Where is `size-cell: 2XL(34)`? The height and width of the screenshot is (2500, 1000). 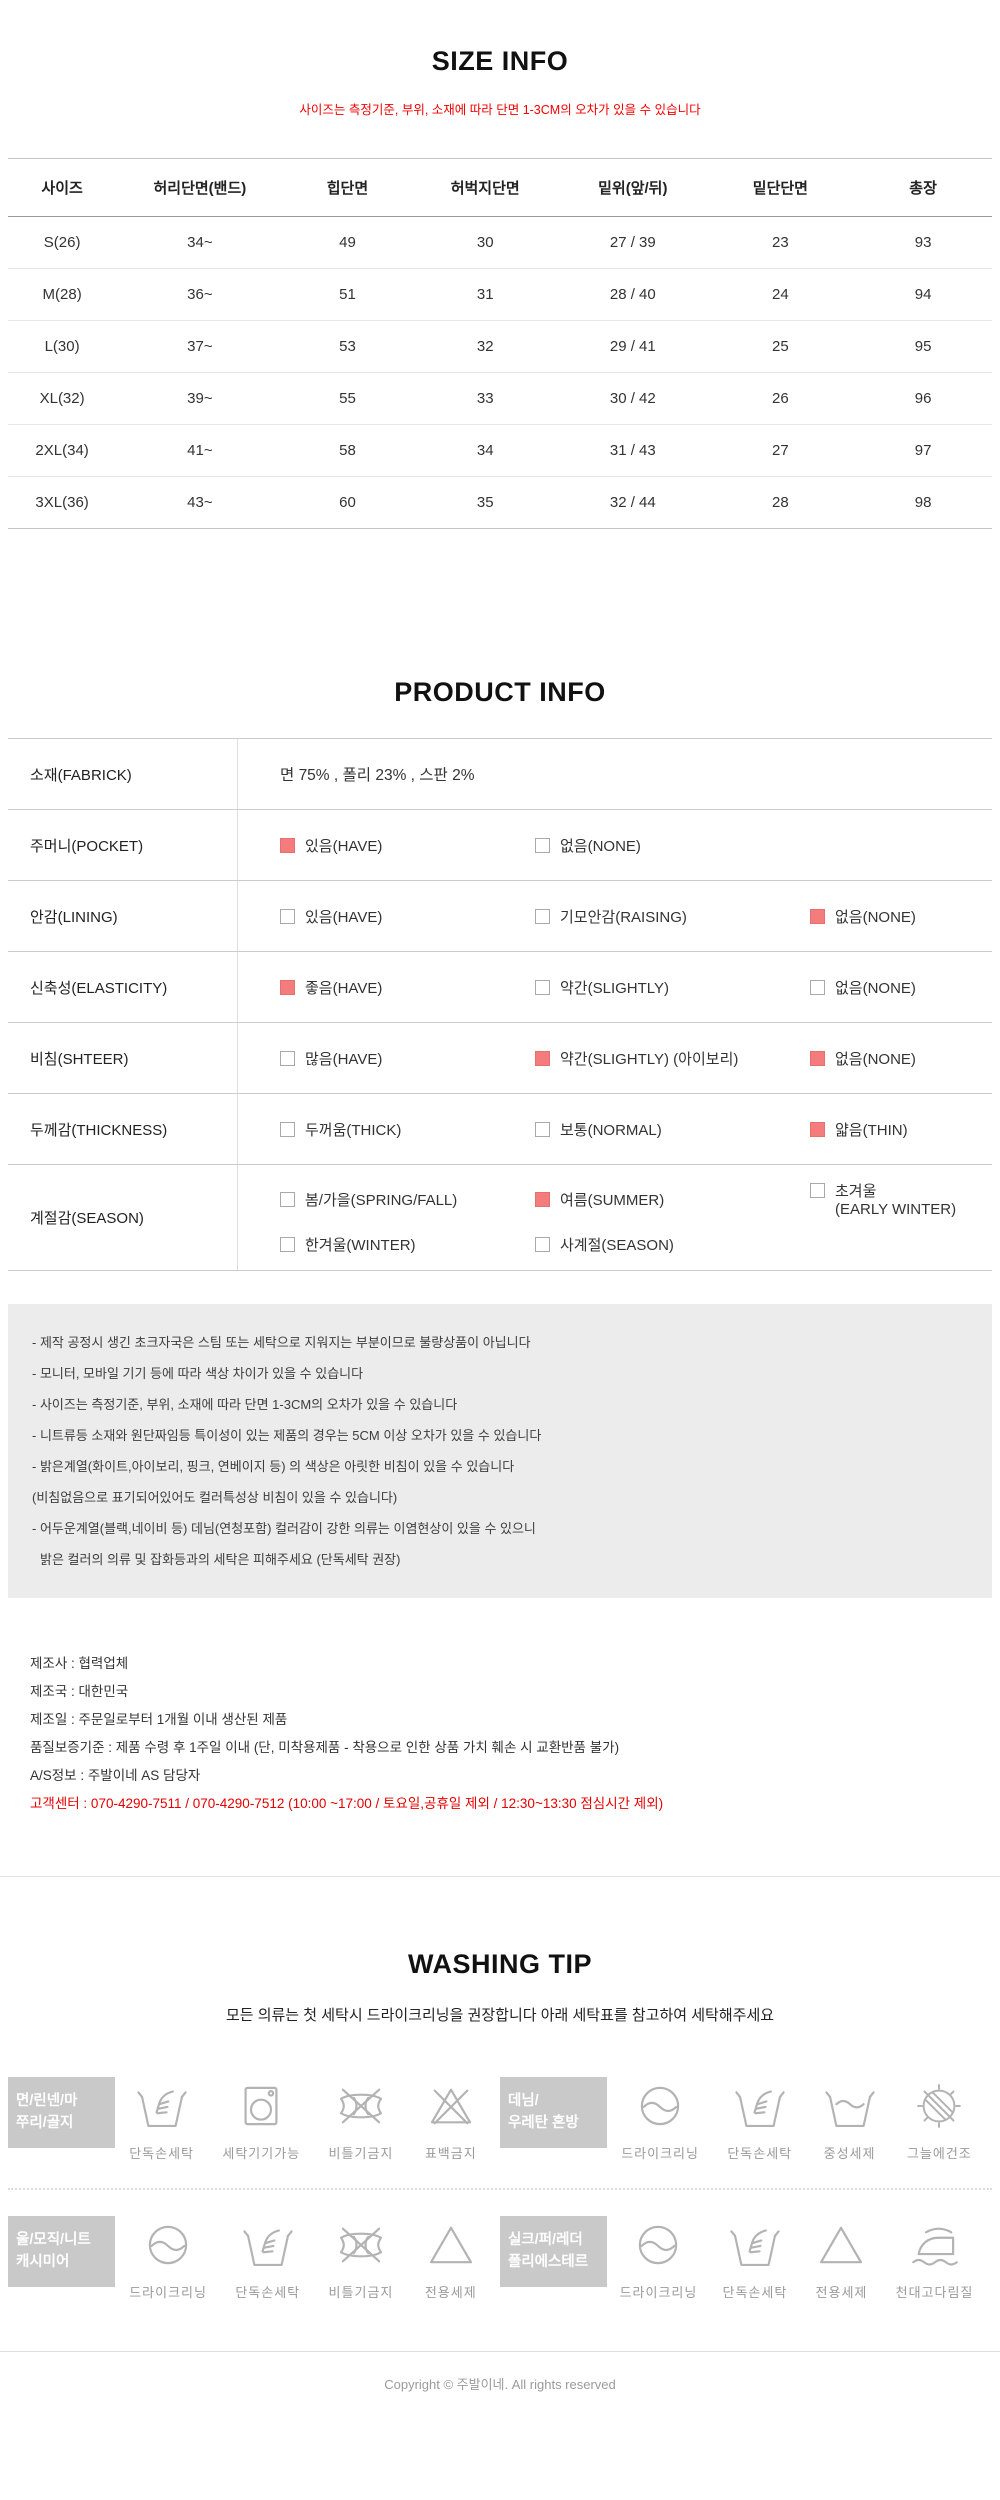
size-cell: 2XL(34) is located at coordinates (62, 450).